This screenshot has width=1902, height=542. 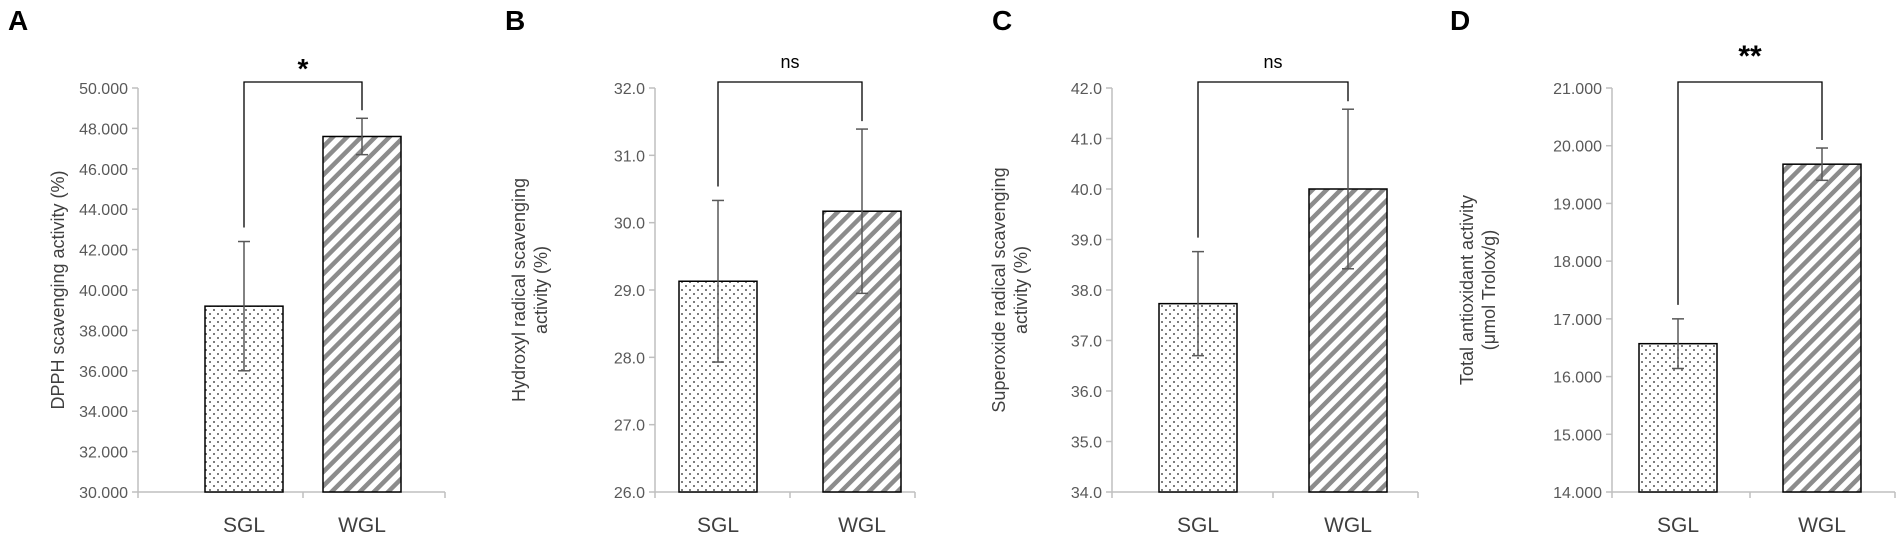 What do you see at coordinates (1577, 204) in the screenshot?
I see `y-tick-label: 19.000` at bounding box center [1577, 204].